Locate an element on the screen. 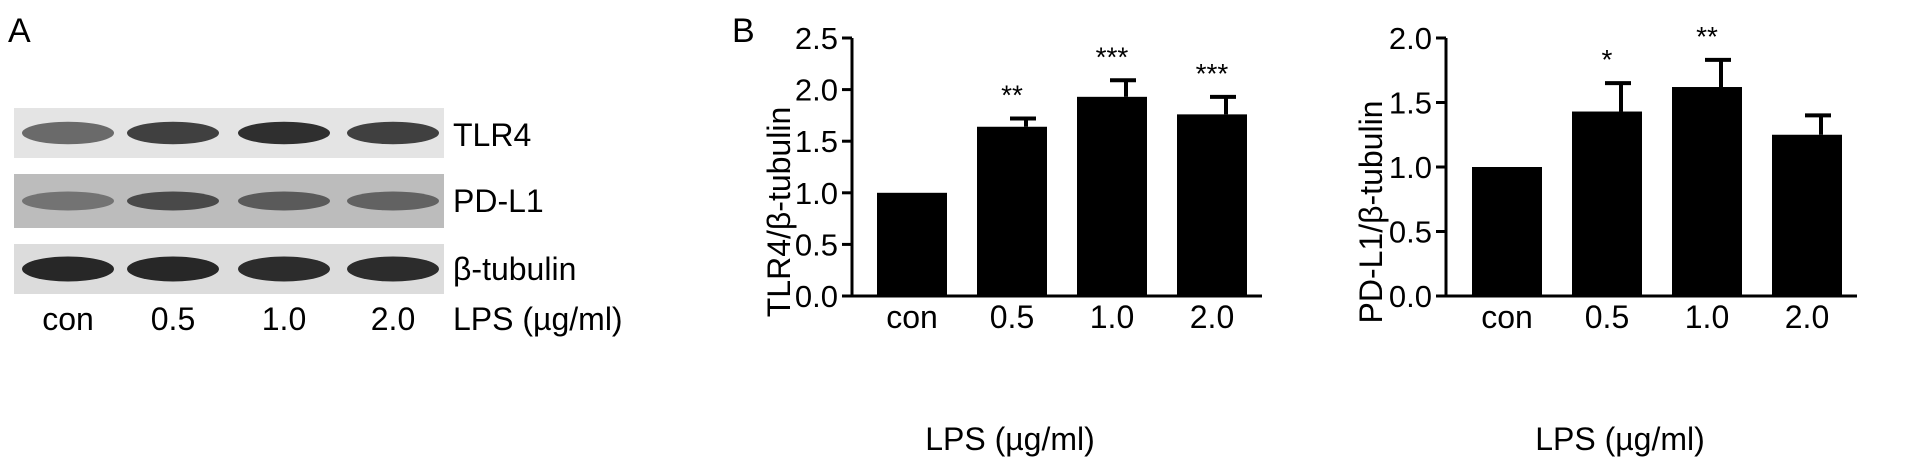 This screenshot has height=464, width=1913. blot-row-tlr4: TLR4 is located at coordinates (272, 133).